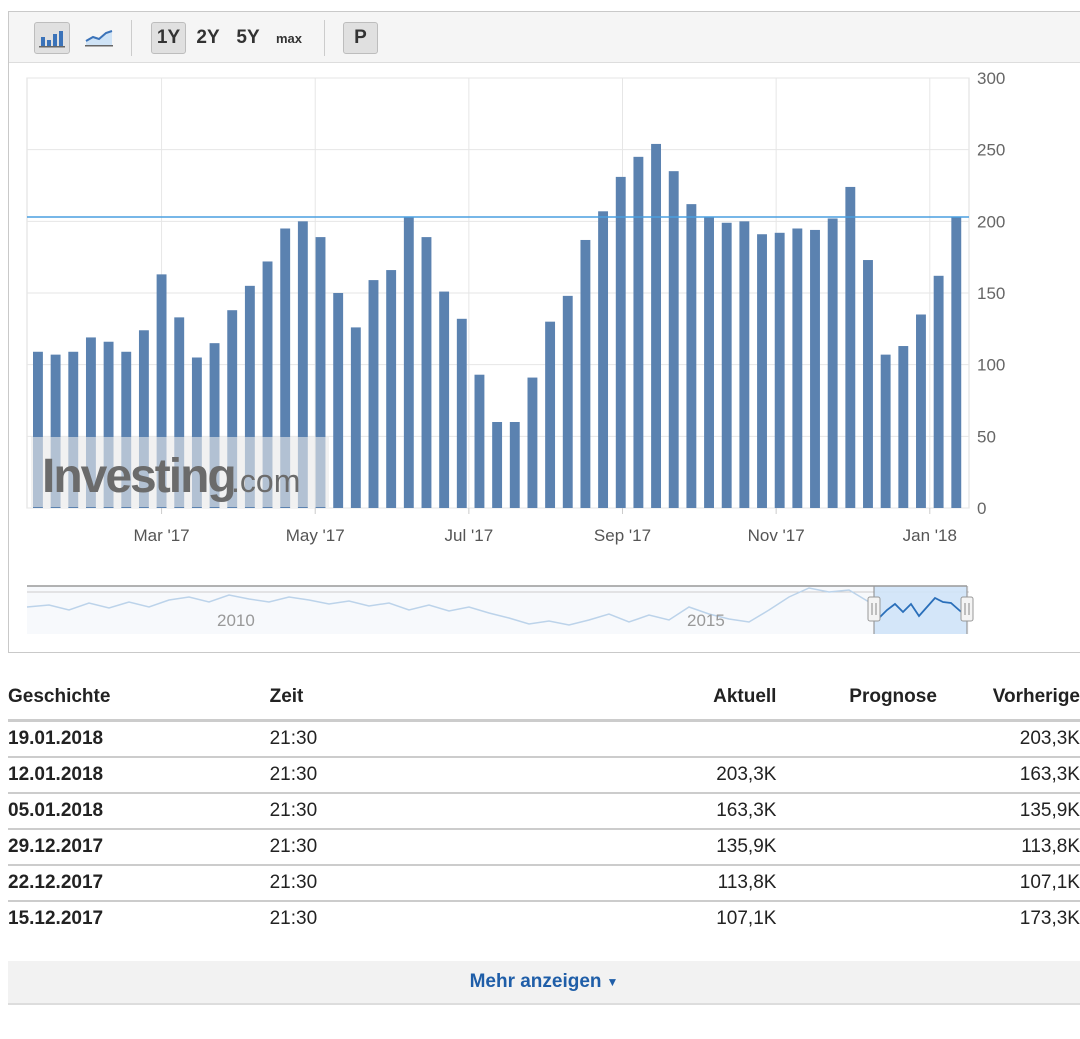 The image size is (1080, 1039). Describe the element at coordinates (315, 535) in the screenshot. I see `x-tick-label: May '17` at that location.